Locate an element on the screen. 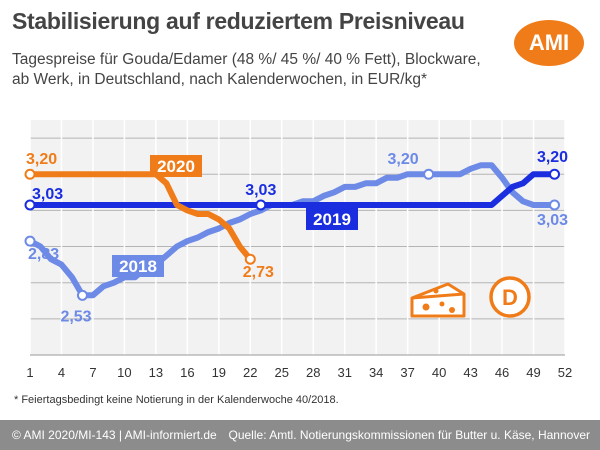 The width and height of the screenshot is (600, 450). x-tick-label: 31 is located at coordinates (344, 372).